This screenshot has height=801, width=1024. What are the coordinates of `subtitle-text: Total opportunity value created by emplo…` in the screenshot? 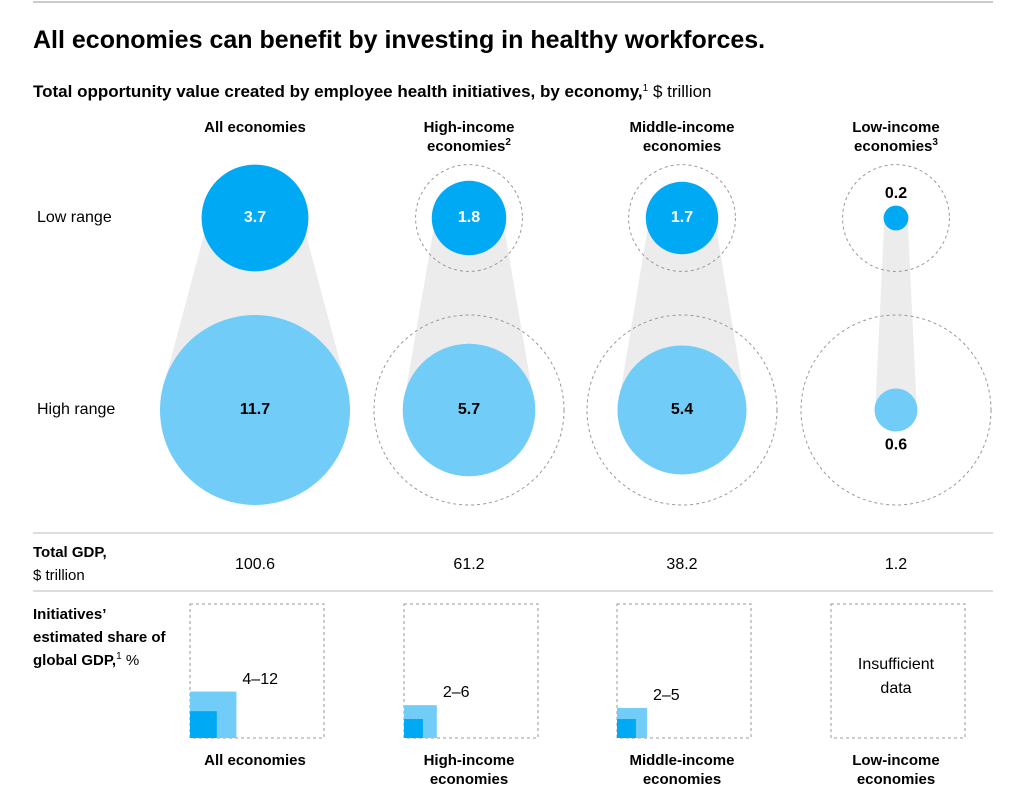 It's located at (338, 91).